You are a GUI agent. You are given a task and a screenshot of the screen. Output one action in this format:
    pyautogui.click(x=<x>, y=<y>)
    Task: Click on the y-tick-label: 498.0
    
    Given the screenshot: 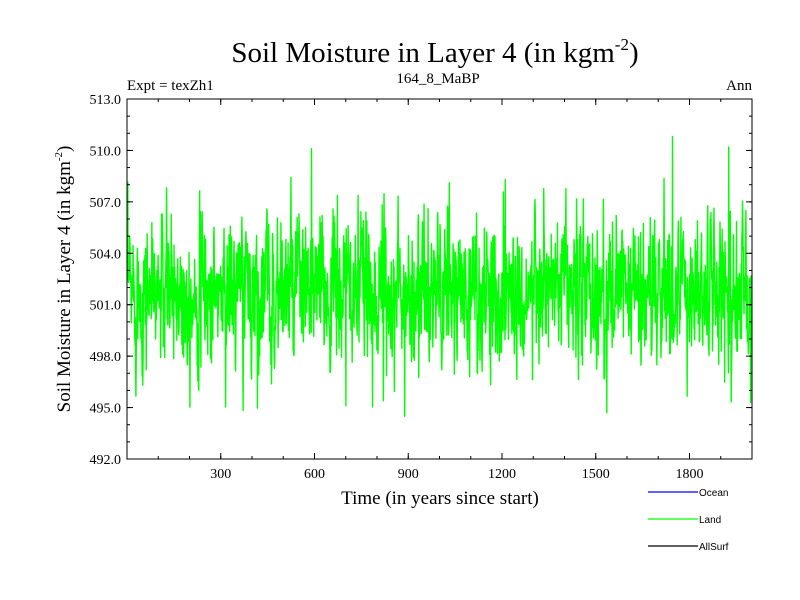 What is the action you would take?
    pyautogui.click(x=106, y=357)
    